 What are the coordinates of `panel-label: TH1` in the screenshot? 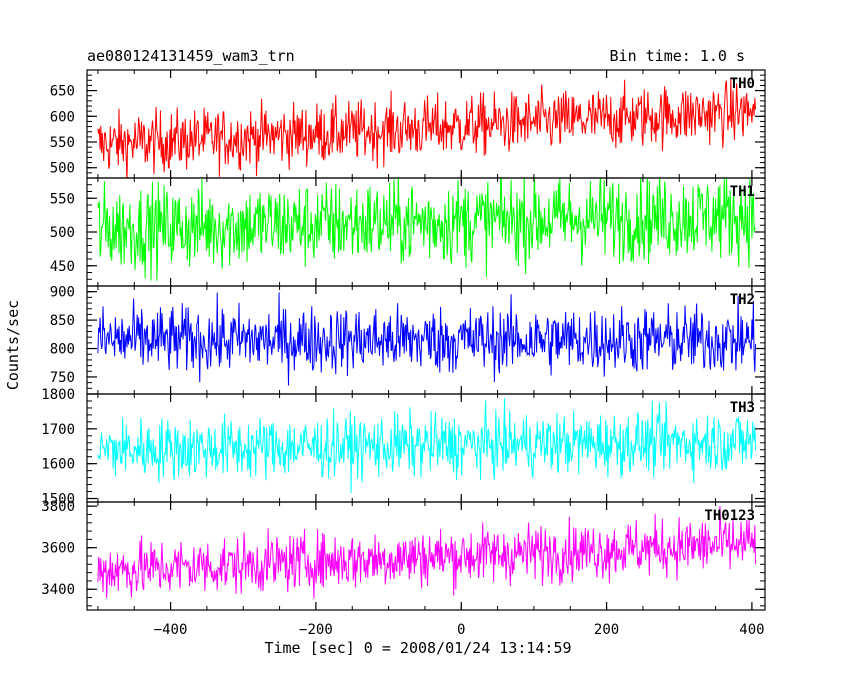 It's located at (742, 192).